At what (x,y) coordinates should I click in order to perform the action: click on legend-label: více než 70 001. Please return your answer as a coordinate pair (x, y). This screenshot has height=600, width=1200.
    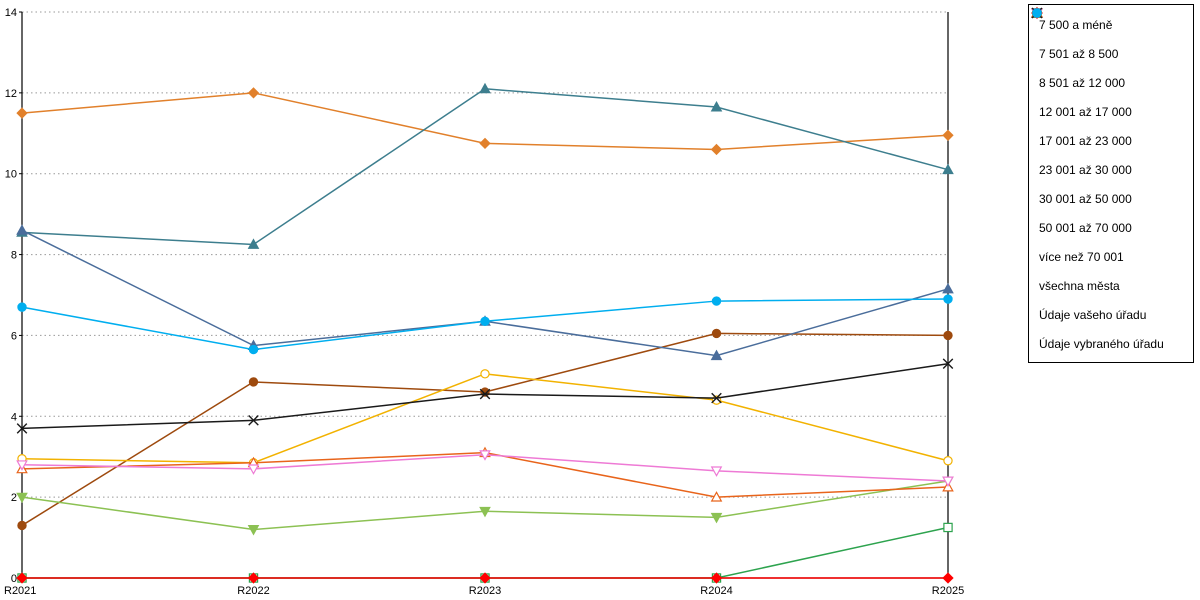
    Looking at the image, I should click on (1081, 257).